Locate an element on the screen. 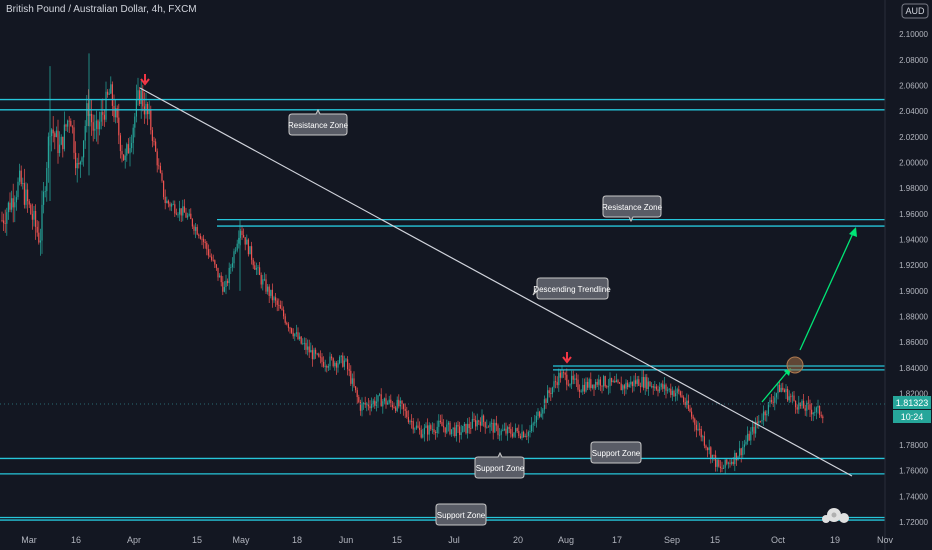  time-tick-label: 16 is located at coordinates (76, 540).